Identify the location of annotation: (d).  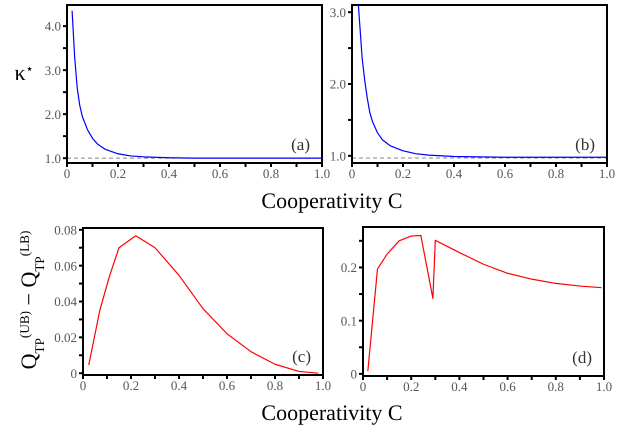
(582, 358).